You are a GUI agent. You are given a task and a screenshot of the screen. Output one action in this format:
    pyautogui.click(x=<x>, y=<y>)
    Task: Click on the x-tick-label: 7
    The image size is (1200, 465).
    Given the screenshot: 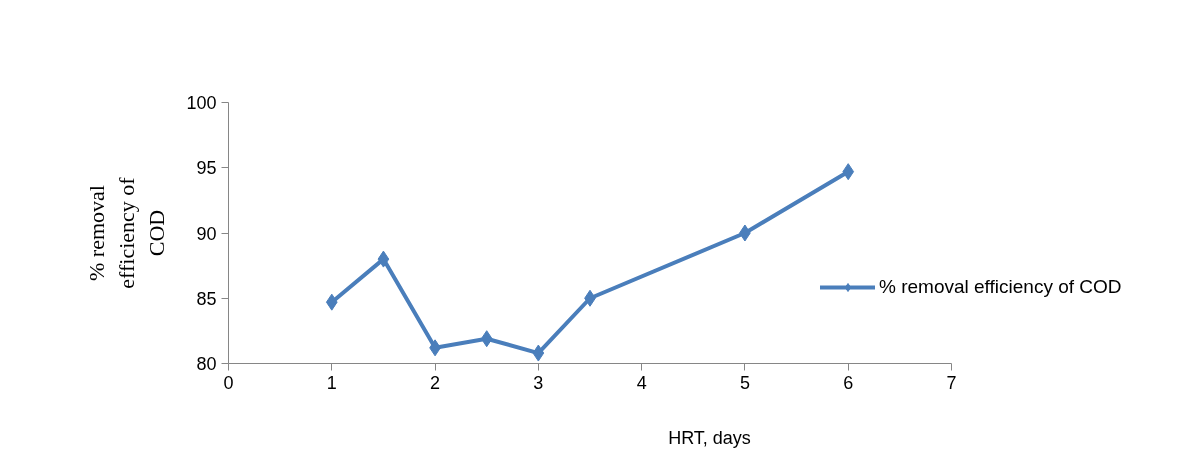 What is the action you would take?
    pyautogui.click(x=951, y=382)
    